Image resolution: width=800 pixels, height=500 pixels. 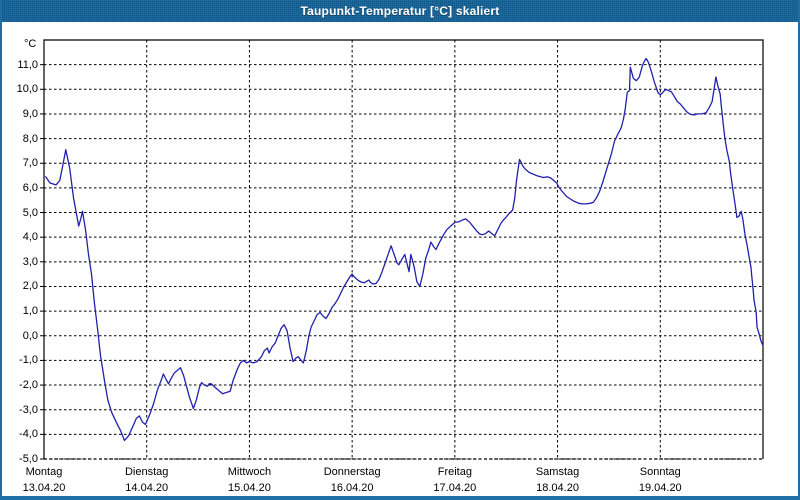 I want to click on x-axis-day-label: Freitag, so click(x=454, y=472).